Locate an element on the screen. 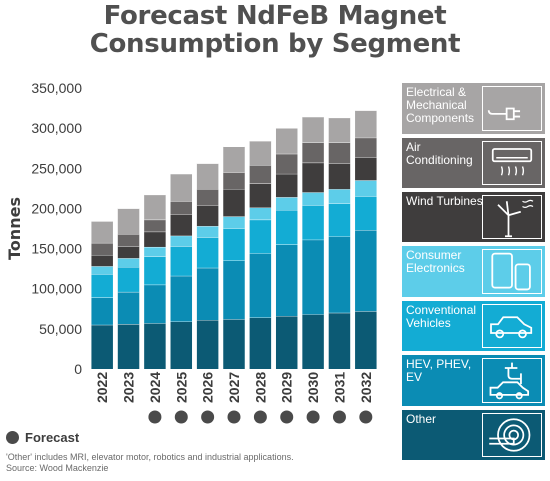 This screenshot has height=481, width=550. legend-item: Wind Turbines is located at coordinates (473, 217).